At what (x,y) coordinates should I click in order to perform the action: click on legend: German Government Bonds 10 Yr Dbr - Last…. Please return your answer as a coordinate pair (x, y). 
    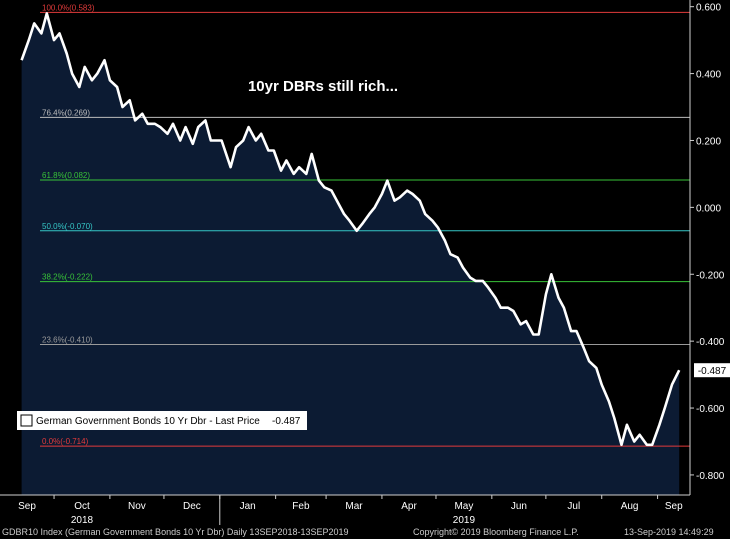
    Looking at the image, I should click on (162, 420).